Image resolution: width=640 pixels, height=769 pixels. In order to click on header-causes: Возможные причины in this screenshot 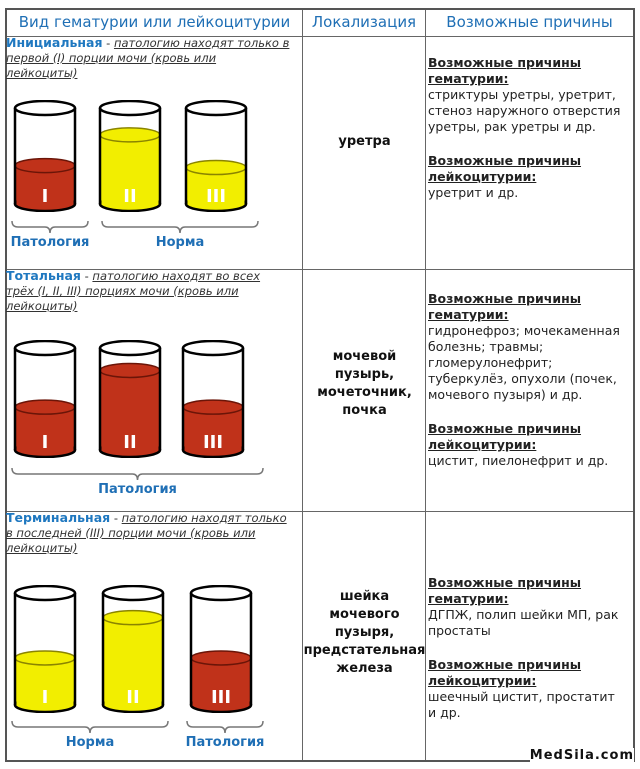, I will do `click(529, 22)`.